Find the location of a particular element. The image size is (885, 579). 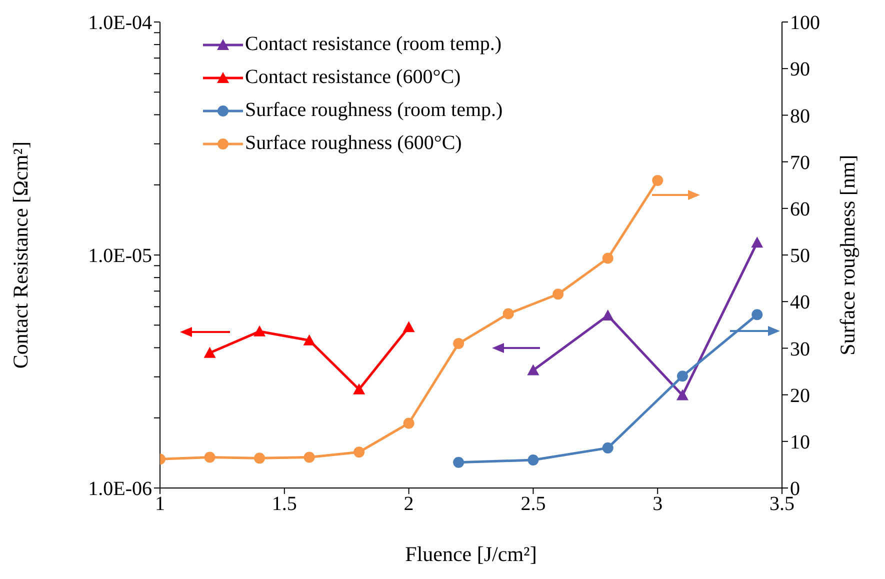

y-tick-label: 1.0E-04 is located at coordinates (120, 23).